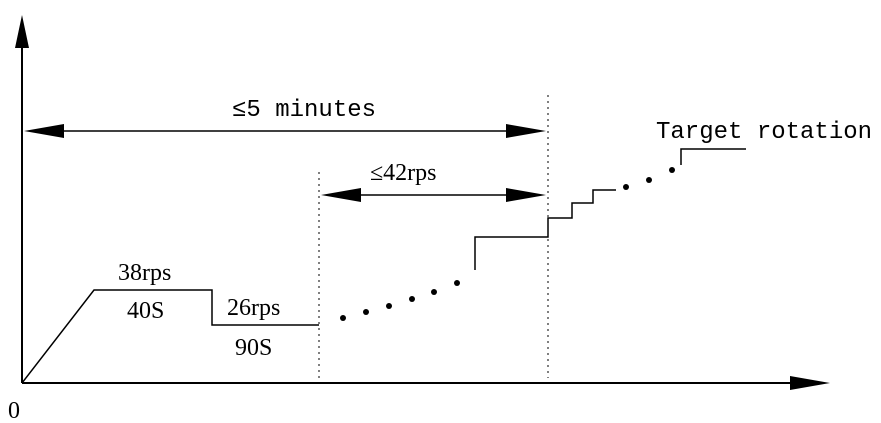 This screenshot has height=423, width=881. Describe the element at coordinates (253, 348) in the screenshot. I see `stage-2-time-label: 90S` at that location.